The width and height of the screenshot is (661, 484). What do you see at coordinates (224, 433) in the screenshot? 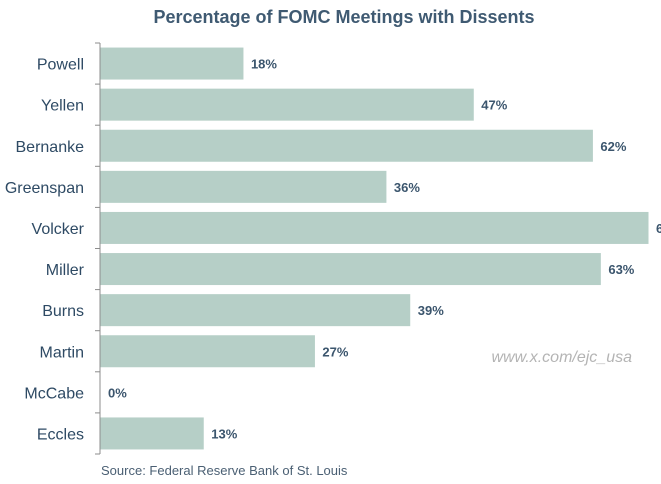
I see `value-label-eccles: 13%` at bounding box center [224, 433].